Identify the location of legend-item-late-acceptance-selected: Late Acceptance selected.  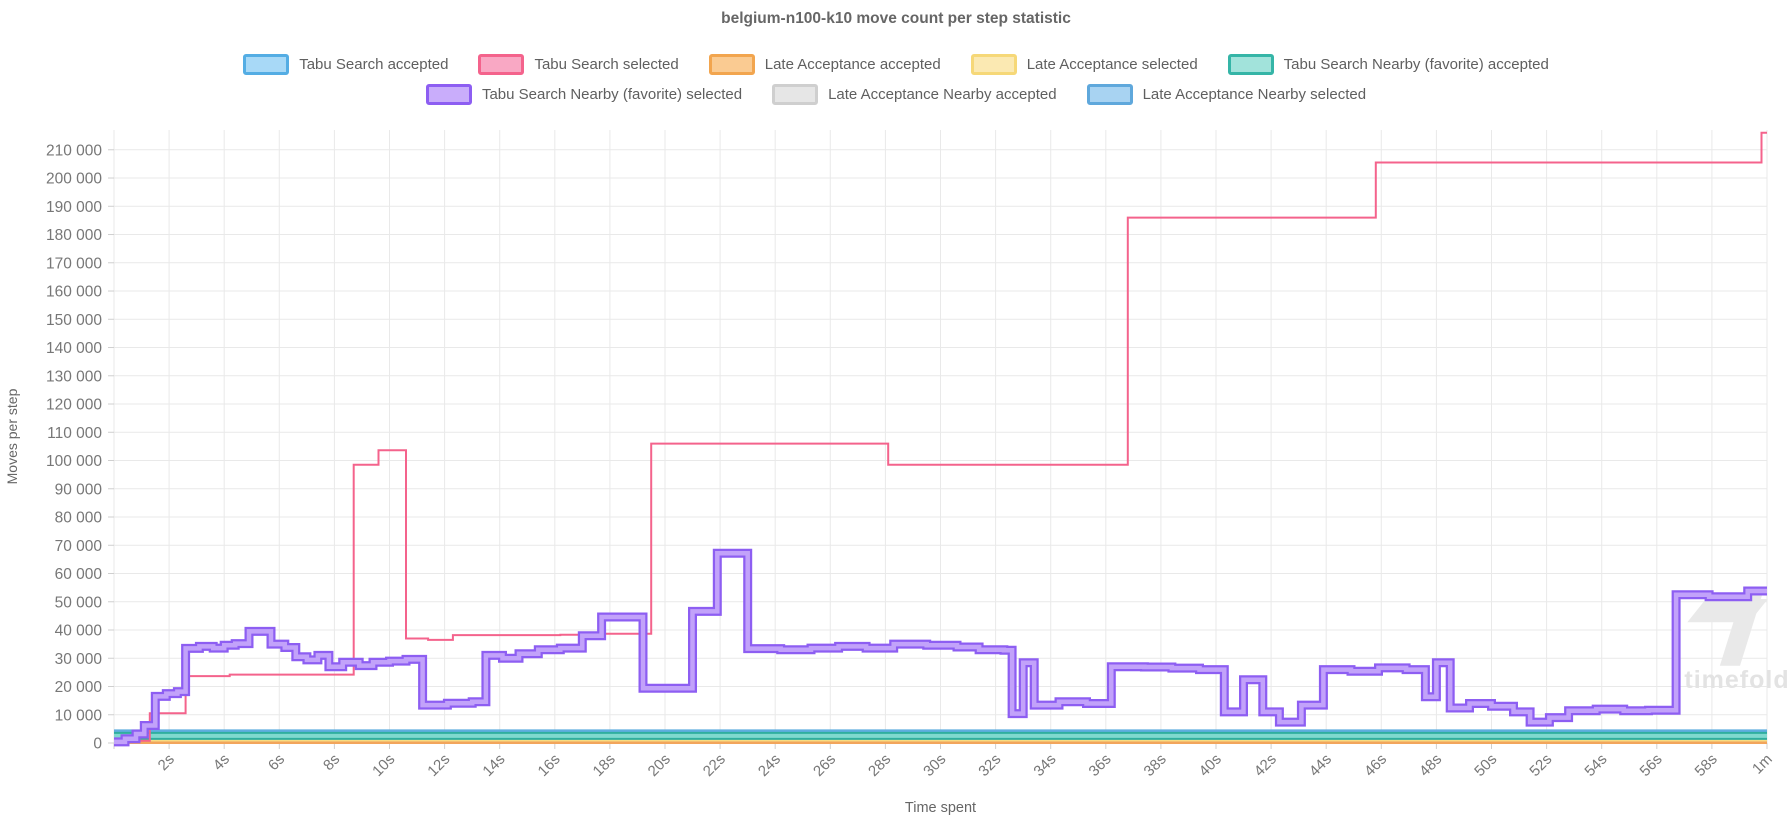
(1084, 64).